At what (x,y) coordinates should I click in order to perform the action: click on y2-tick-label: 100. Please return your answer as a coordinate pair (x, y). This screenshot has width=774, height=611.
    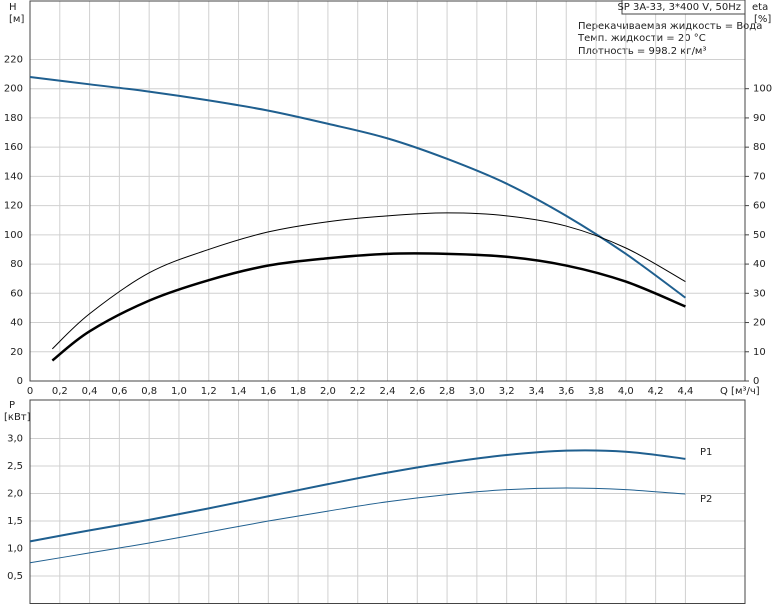
    Looking at the image, I should click on (762, 89).